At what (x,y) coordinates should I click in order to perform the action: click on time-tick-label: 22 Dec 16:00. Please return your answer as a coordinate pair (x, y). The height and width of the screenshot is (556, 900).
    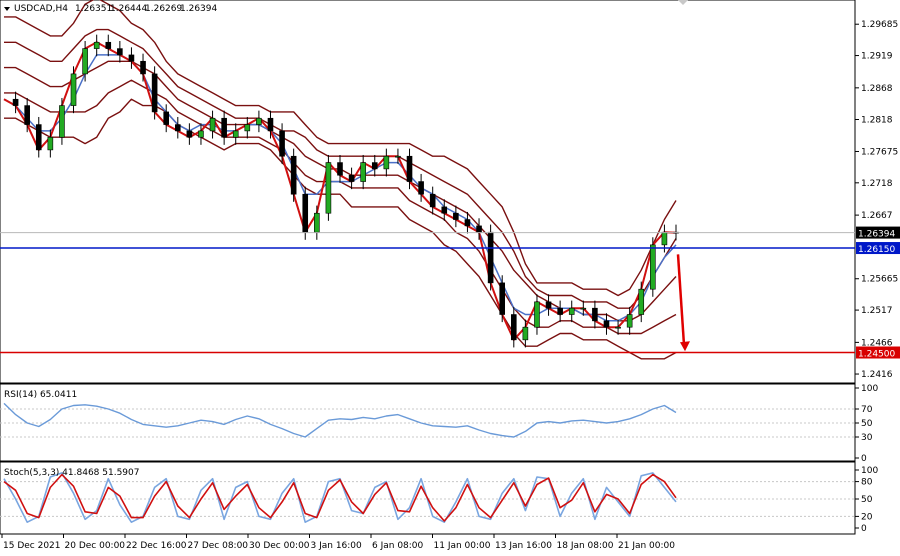
    Looking at the image, I should click on (156, 546).